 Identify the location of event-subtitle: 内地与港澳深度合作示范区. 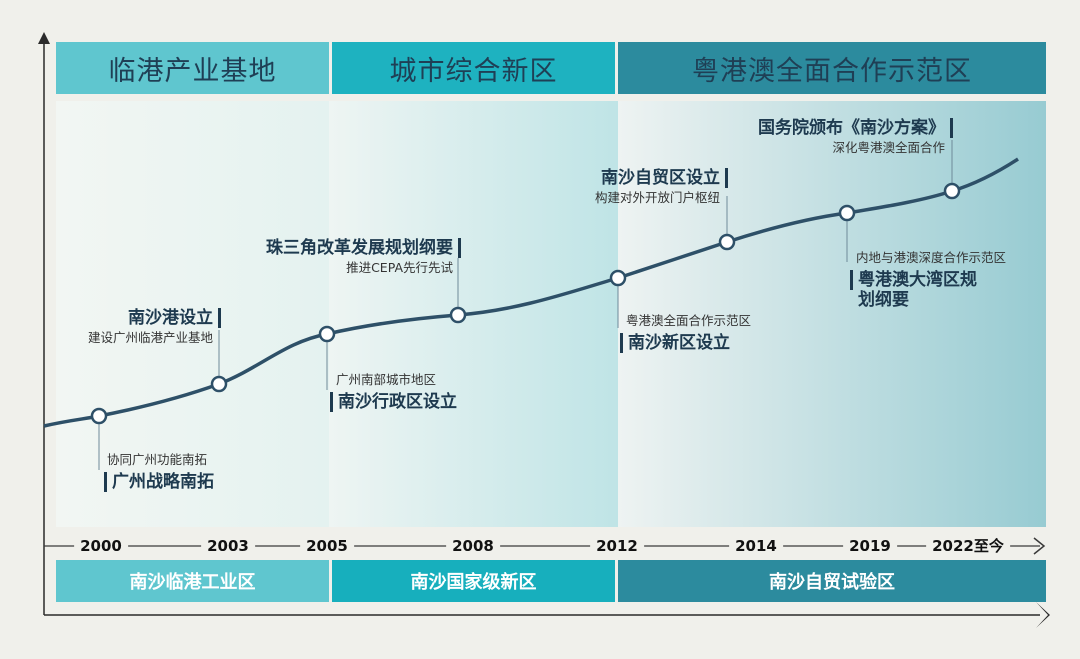
(931, 257).